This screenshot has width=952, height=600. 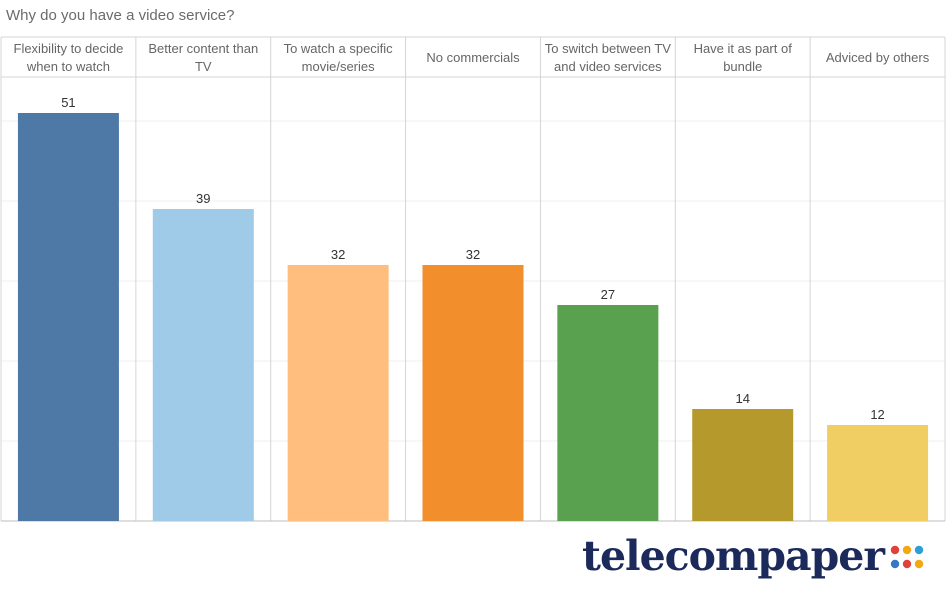 I want to click on category-label: To switch between TV, so click(x=608, y=48).